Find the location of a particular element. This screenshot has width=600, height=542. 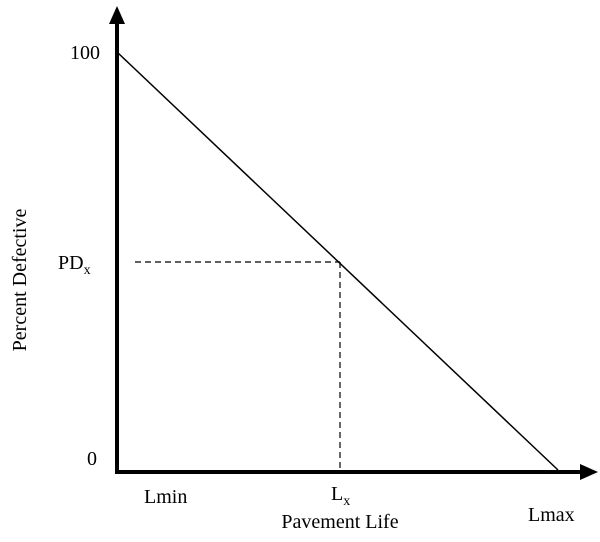

x-arrow is located at coordinates (589, 472).